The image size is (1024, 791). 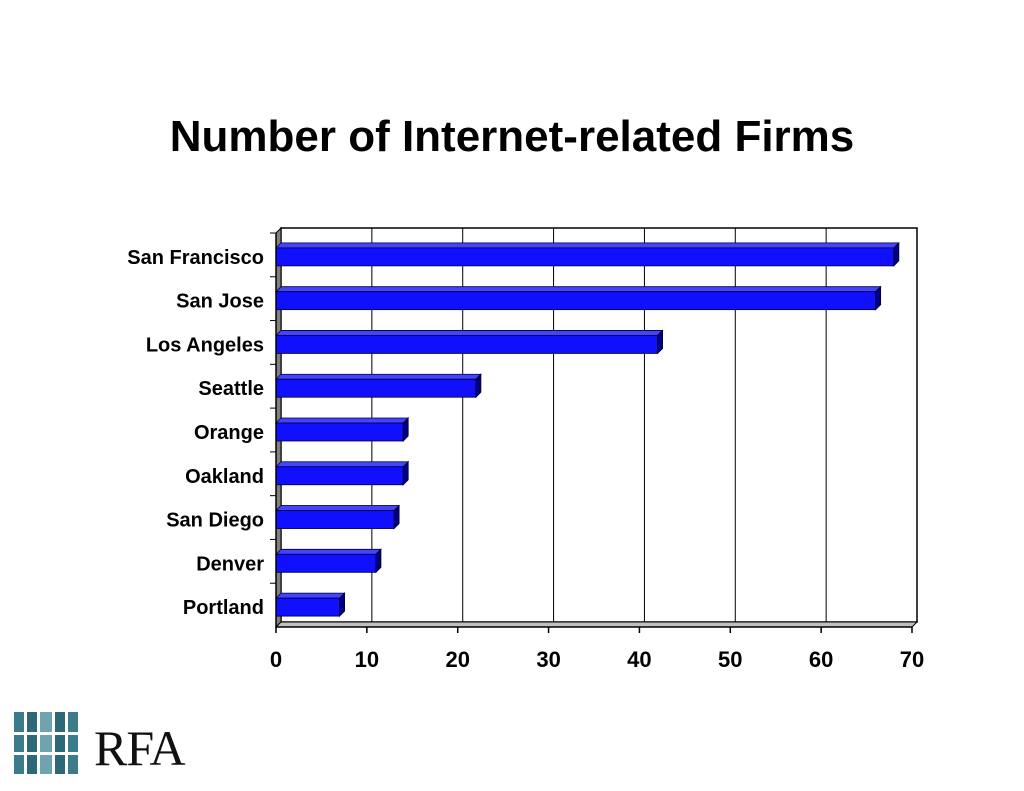 I want to click on category-label: Oakland, so click(x=224, y=477).